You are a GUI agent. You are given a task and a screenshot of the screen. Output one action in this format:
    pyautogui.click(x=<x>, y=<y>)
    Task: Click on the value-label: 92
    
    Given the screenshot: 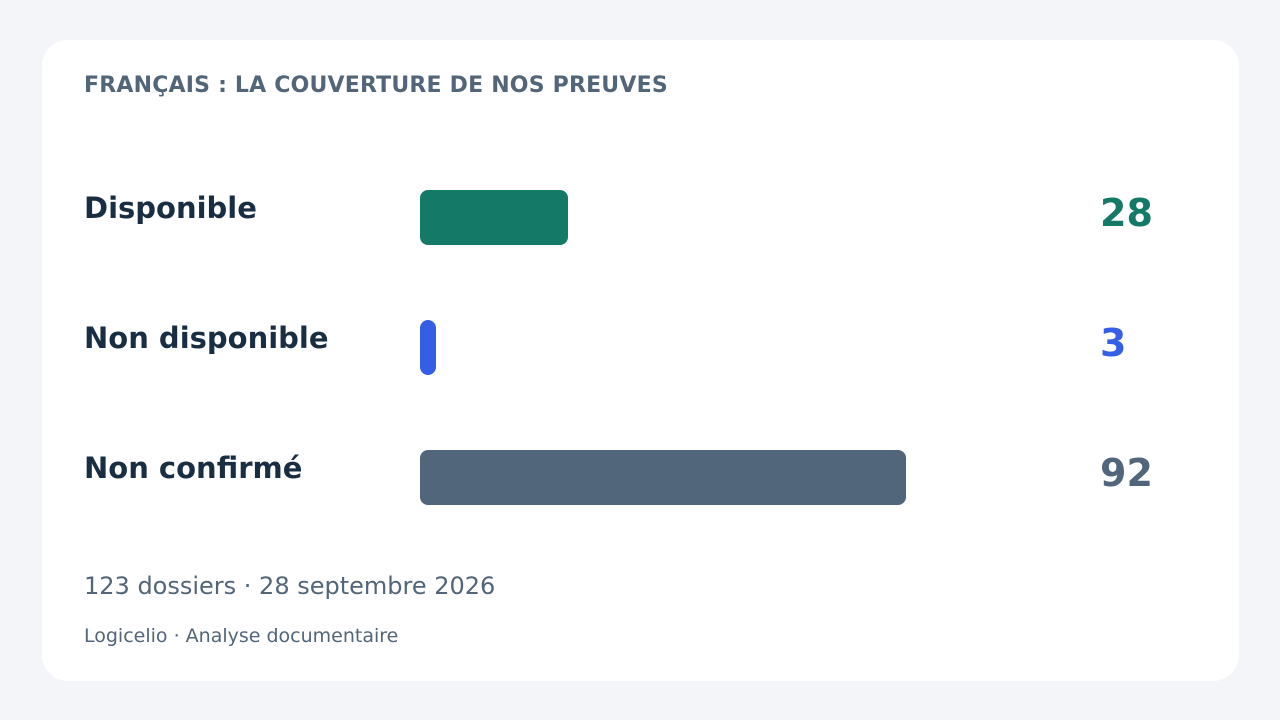 What is the action you would take?
    pyautogui.click(x=1126, y=473)
    